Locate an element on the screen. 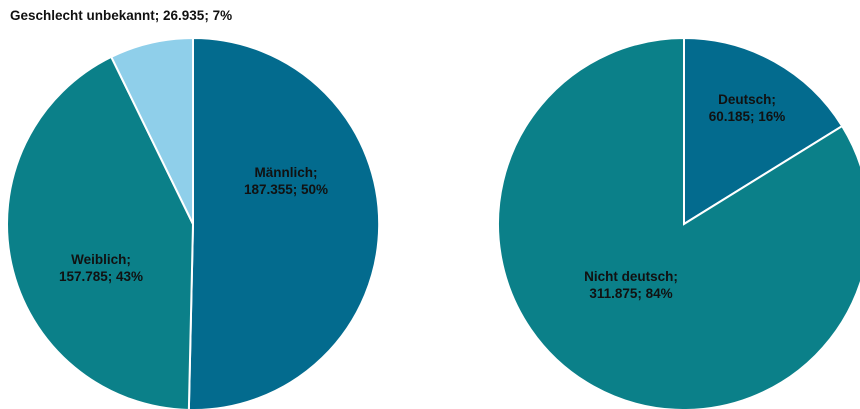  pie-slice-deutsch is located at coordinates (763, 131).